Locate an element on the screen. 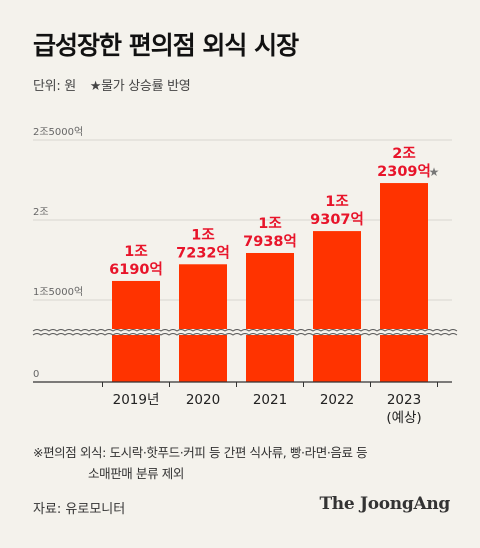 This screenshot has height=548, width=480. x-tick-label: 2020 is located at coordinates (203, 400).